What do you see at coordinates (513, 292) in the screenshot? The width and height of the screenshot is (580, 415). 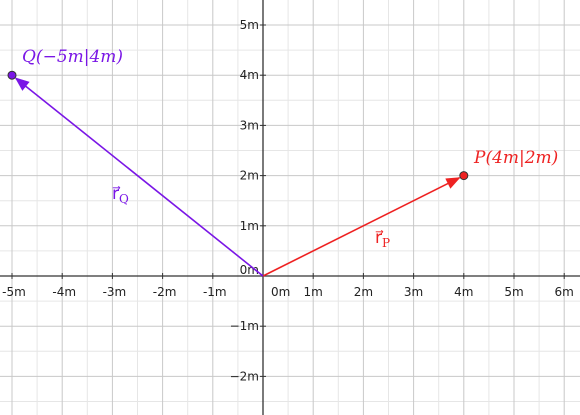 I see `x-tick-label: 5m` at bounding box center [513, 292].